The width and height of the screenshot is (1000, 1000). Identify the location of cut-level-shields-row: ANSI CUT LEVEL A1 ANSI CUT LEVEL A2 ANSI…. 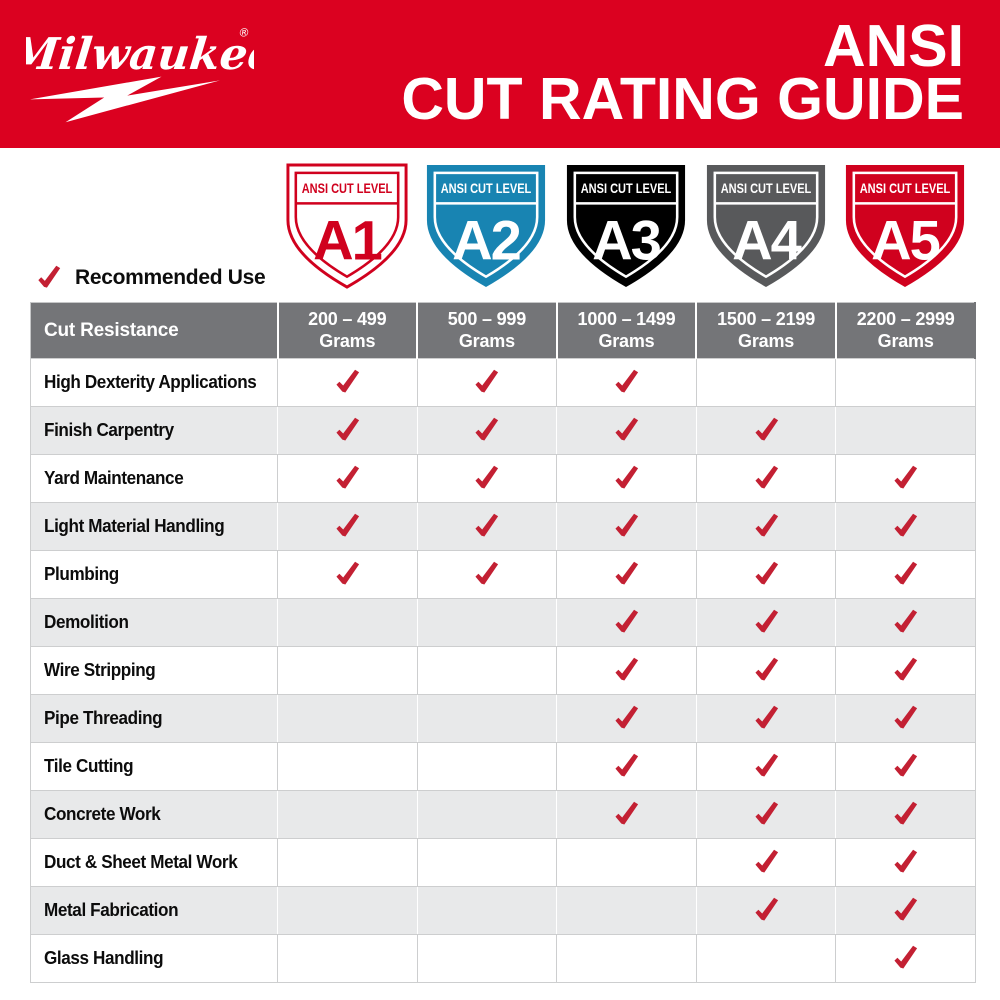
(626, 229).